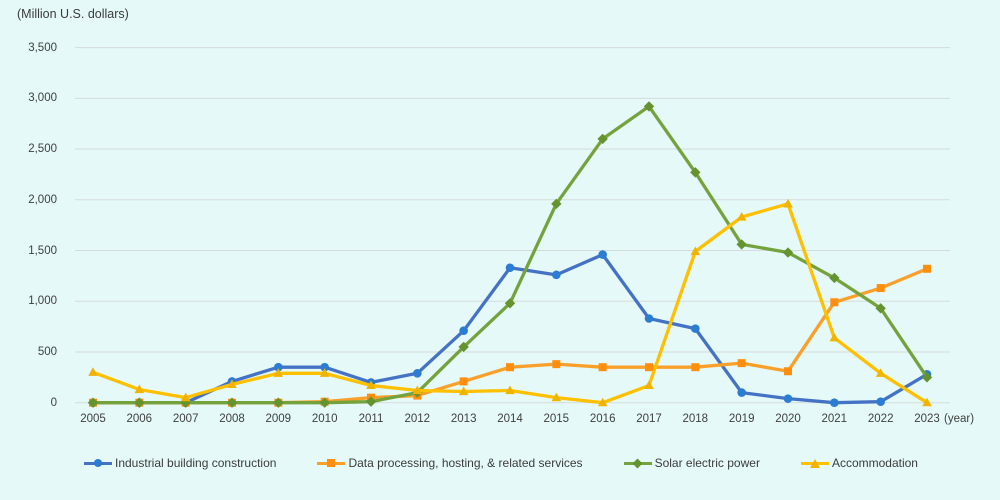  Describe the element at coordinates (417, 419) in the screenshot. I see `x-axis-tick: 2012` at that location.